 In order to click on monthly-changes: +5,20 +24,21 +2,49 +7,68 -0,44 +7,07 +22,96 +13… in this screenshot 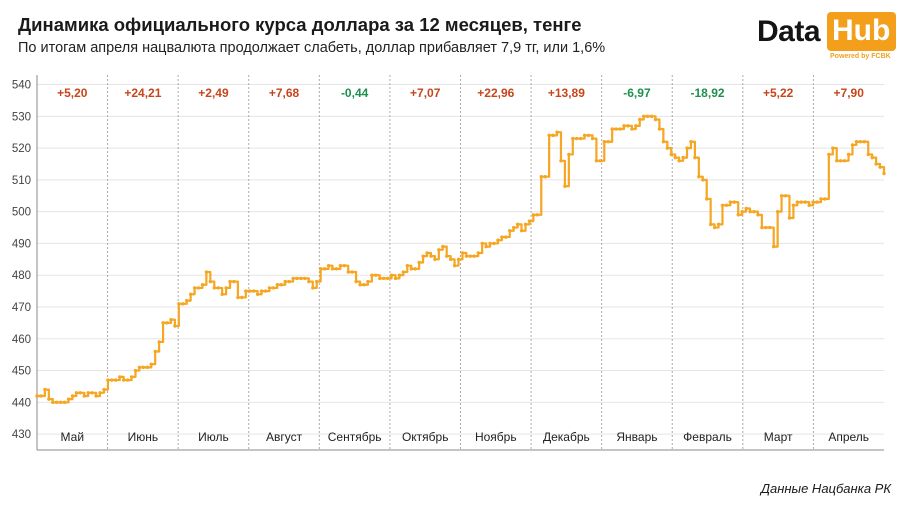, I will do `click(460, 93)`.